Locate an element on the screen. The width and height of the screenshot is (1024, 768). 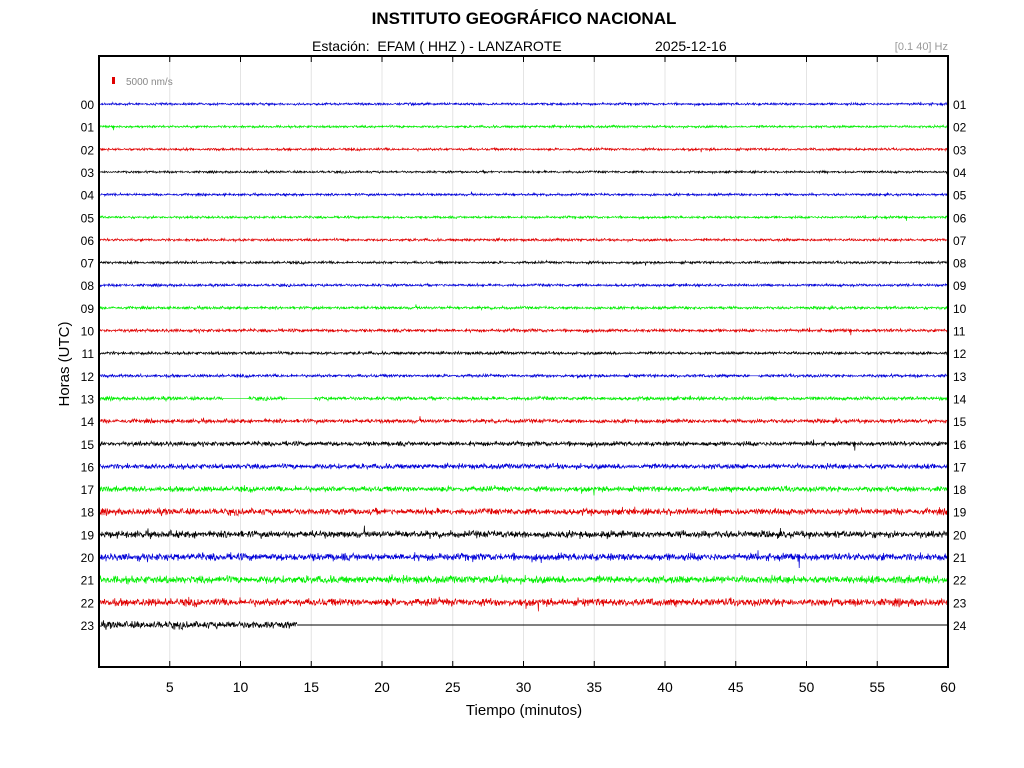
right-hour-label: 02 is located at coordinates (960, 128).